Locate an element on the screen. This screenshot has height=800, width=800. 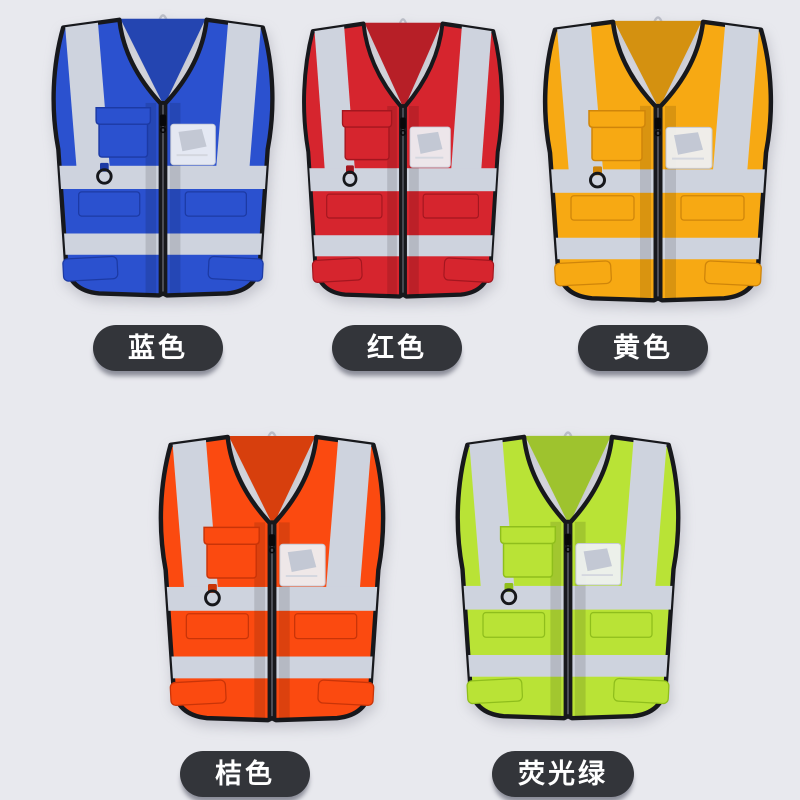
color-label-text: 黄色 is located at coordinates (643, 348).